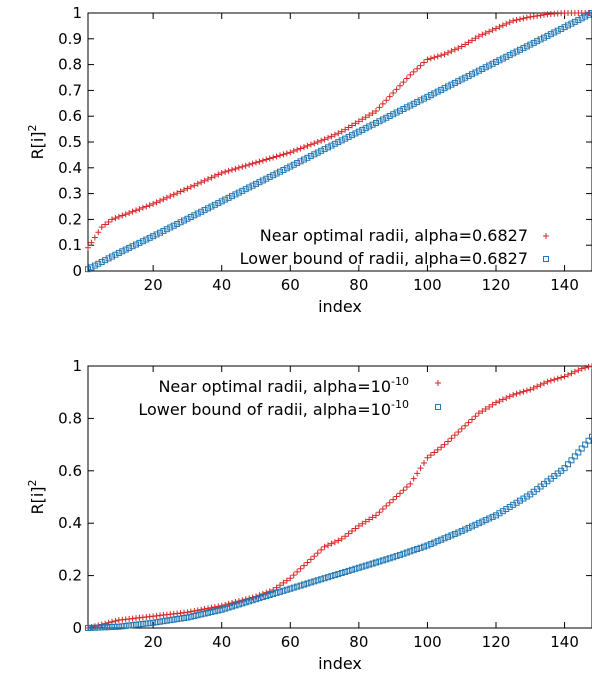 This screenshot has width=592, height=677. What do you see at coordinates (546, 236) in the screenshot?
I see `legend-marker-plus` at bounding box center [546, 236].